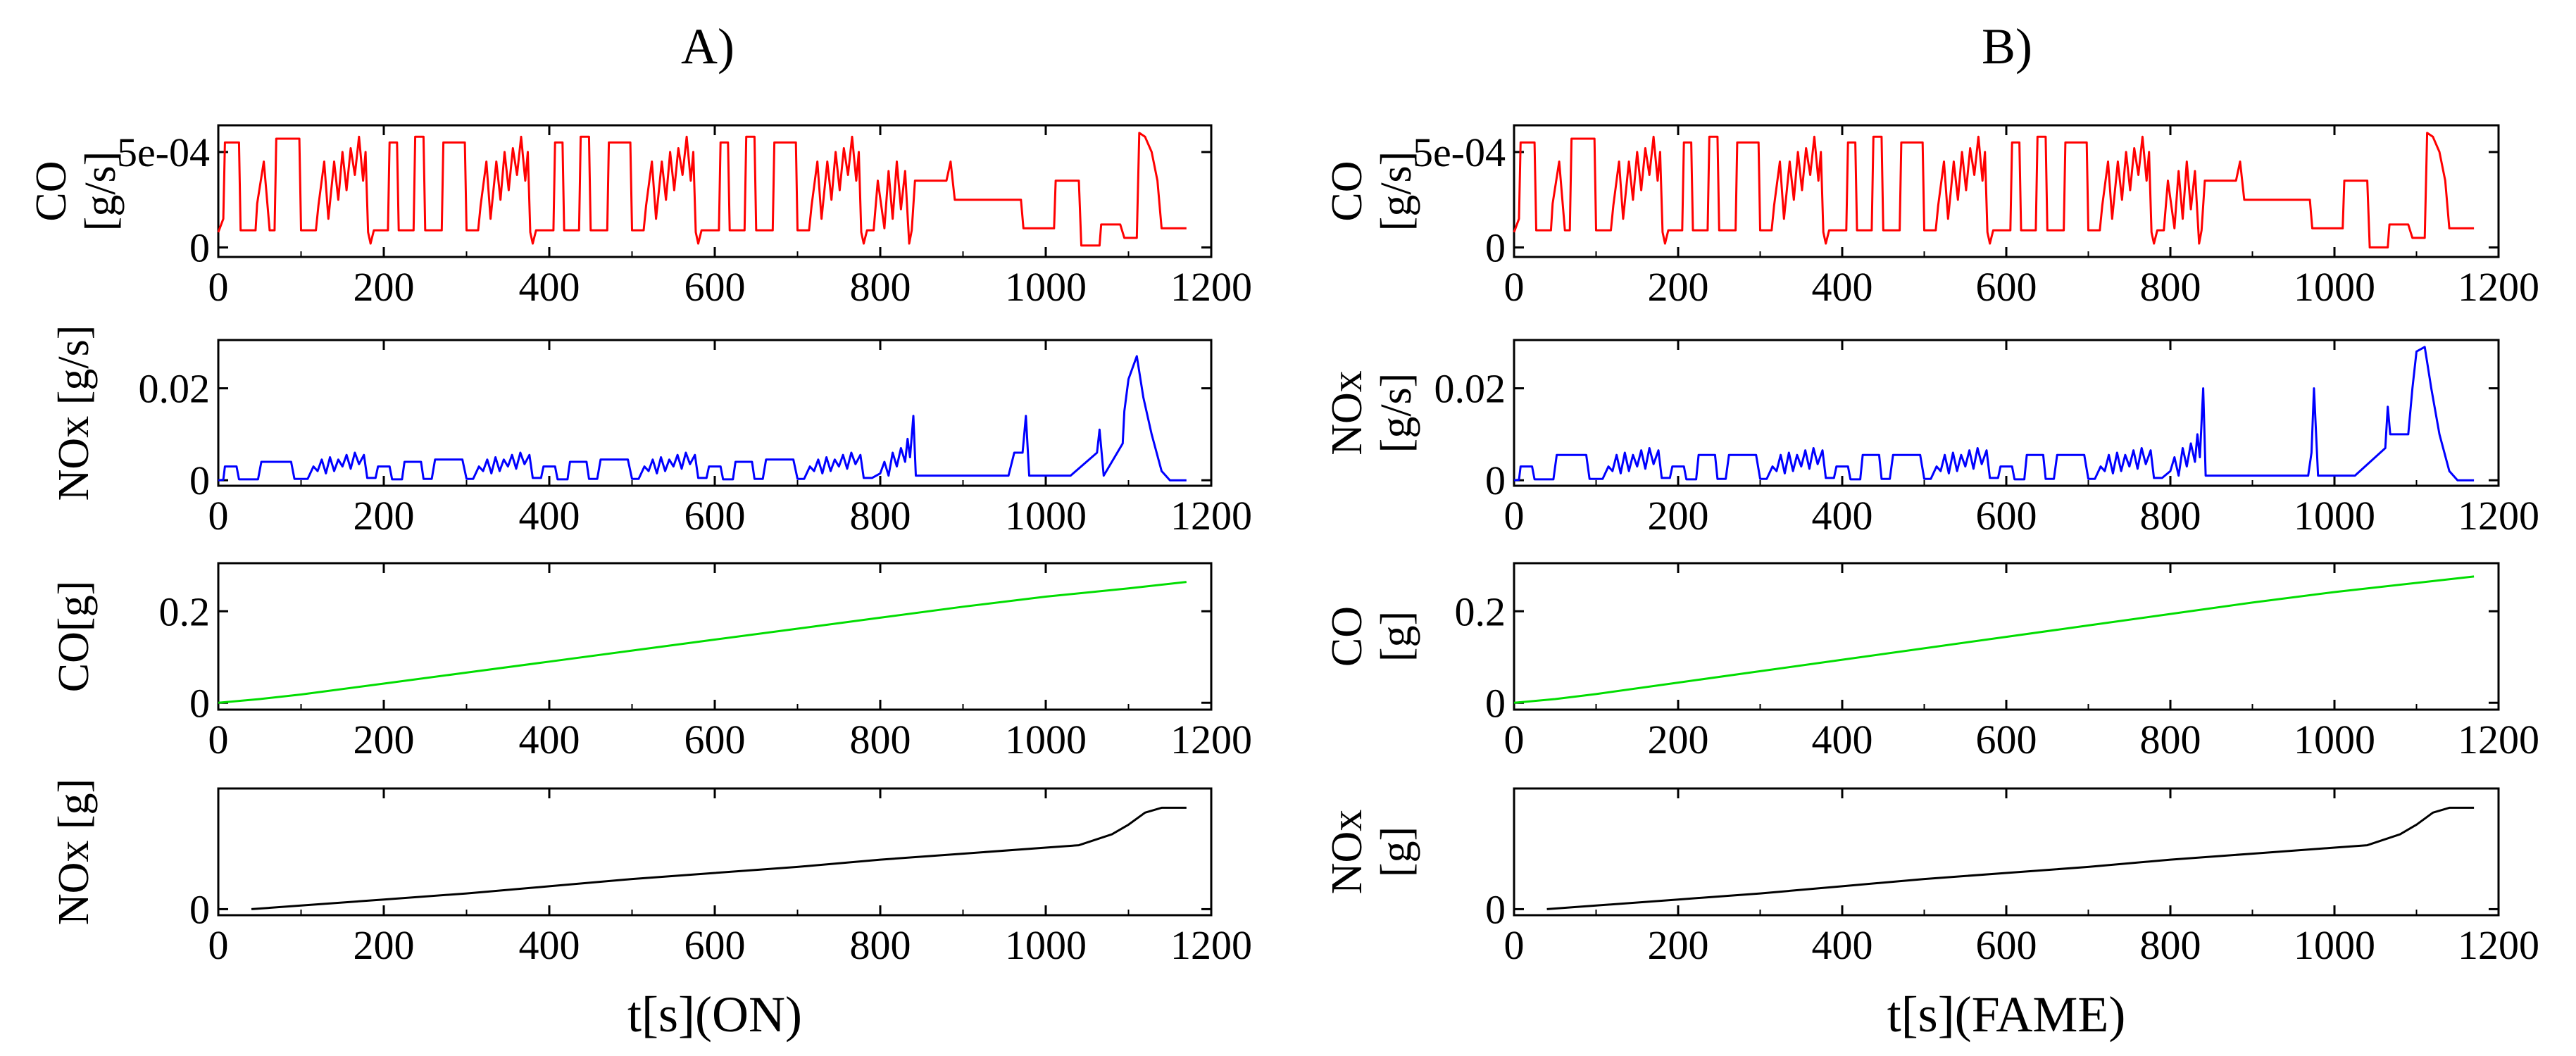  Describe the element at coordinates (1994, 414) in the screenshot. I see `series-line-nox_rate` at that location.